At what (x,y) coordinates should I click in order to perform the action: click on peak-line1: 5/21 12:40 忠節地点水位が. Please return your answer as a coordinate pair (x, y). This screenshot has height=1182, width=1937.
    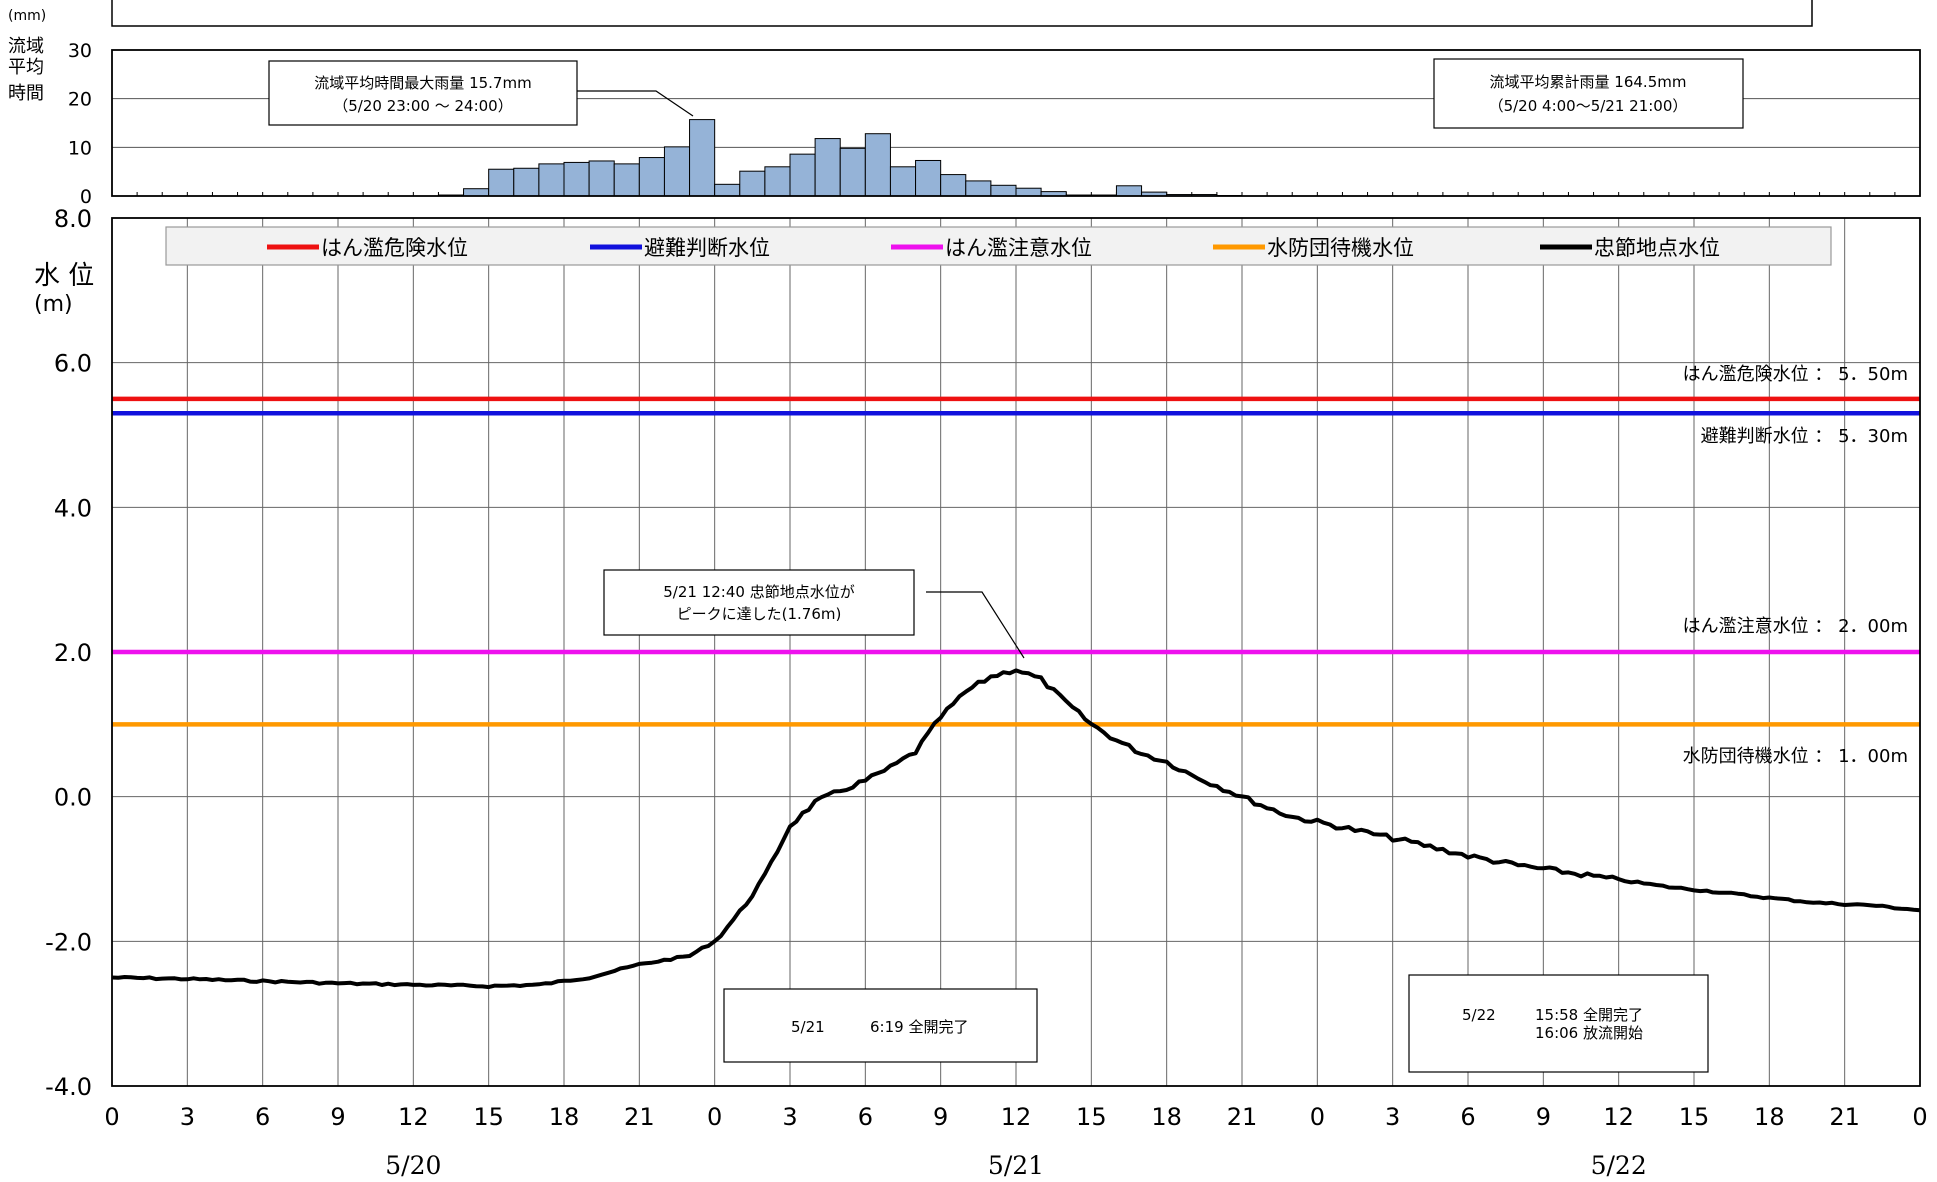
    Looking at the image, I should click on (758, 592).